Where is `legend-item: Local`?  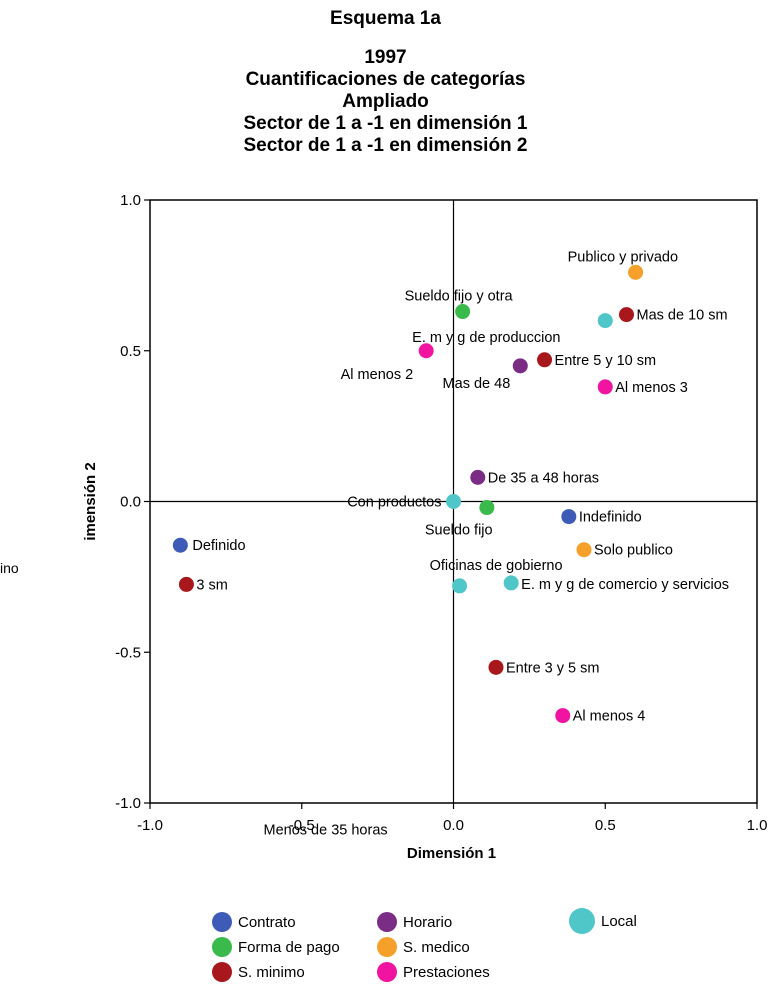 legend-item: Local is located at coordinates (603, 921).